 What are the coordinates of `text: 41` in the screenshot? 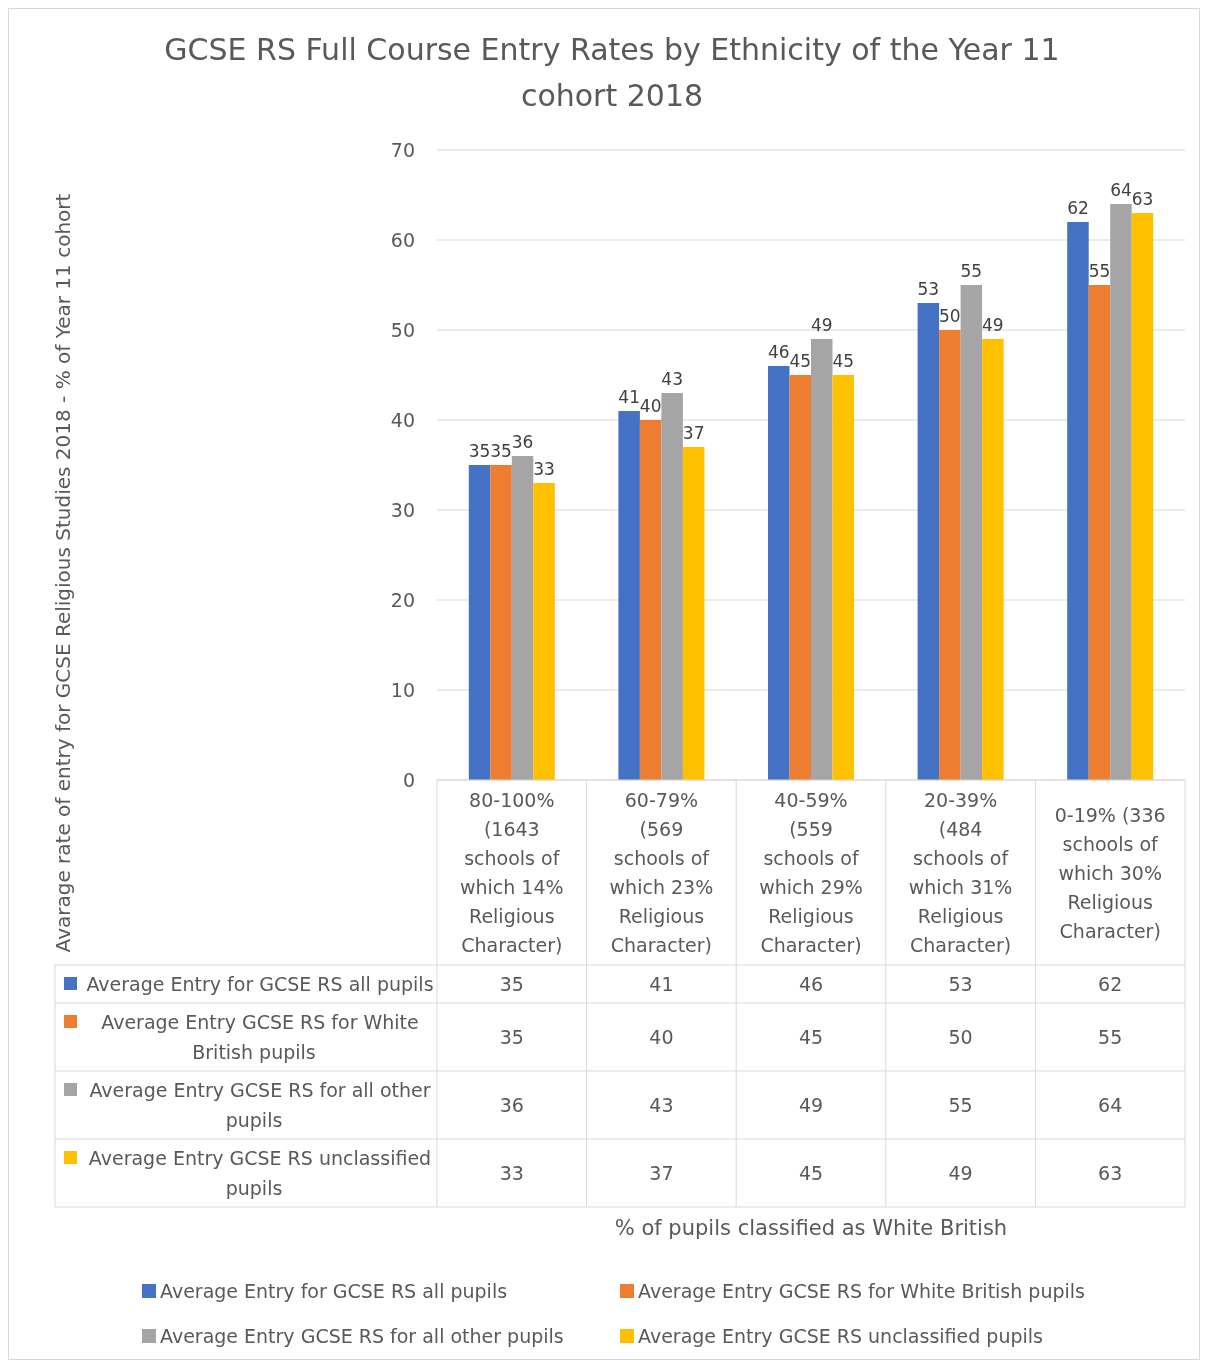 It's located at (661, 984).